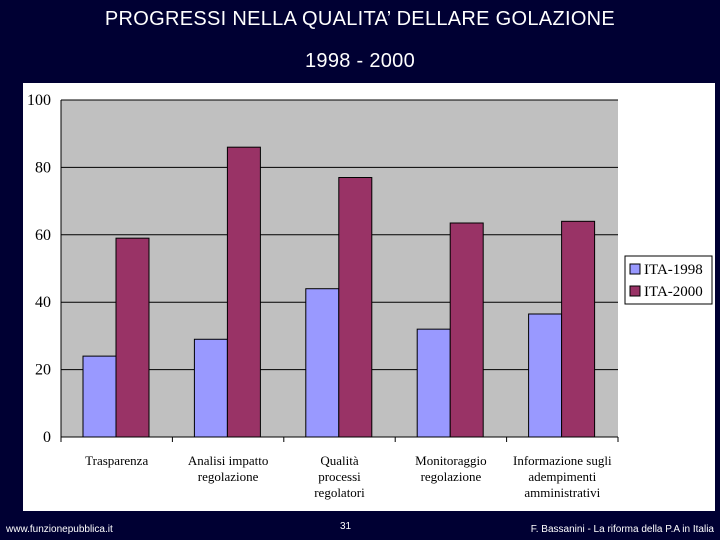 The width and height of the screenshot is (720, 540). Describe the element at coordinates (673, 270) in the screenshot. I see `legend-label: ITA-1998` at that location.